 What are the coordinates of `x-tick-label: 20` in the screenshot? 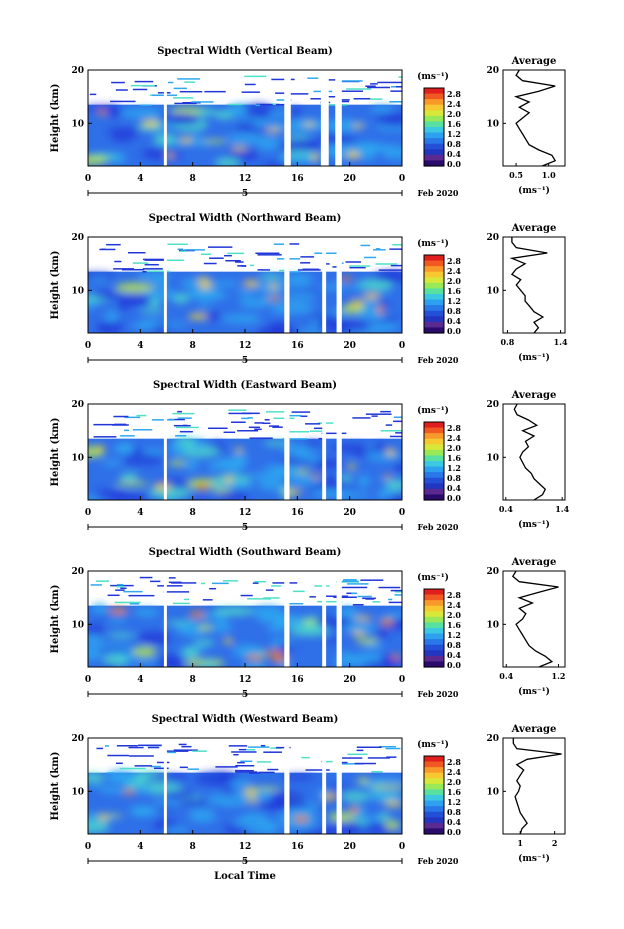 It's located at (349, 680).